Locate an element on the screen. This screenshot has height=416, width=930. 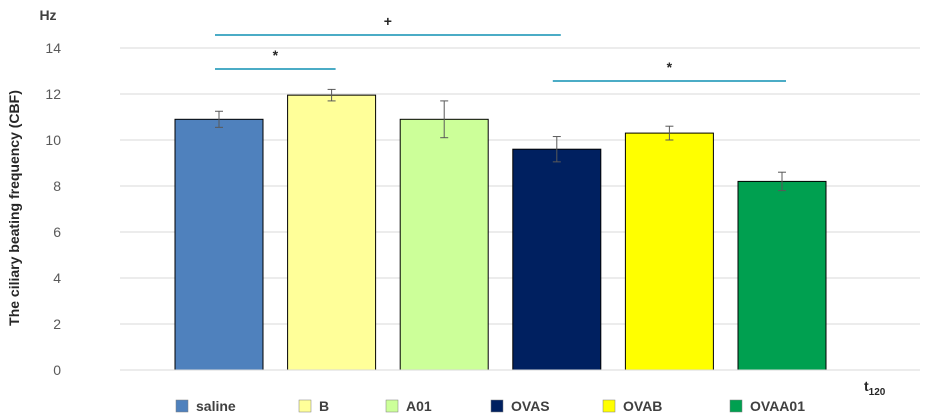
bar-ovaa01 is located at coordinates (782, 275).